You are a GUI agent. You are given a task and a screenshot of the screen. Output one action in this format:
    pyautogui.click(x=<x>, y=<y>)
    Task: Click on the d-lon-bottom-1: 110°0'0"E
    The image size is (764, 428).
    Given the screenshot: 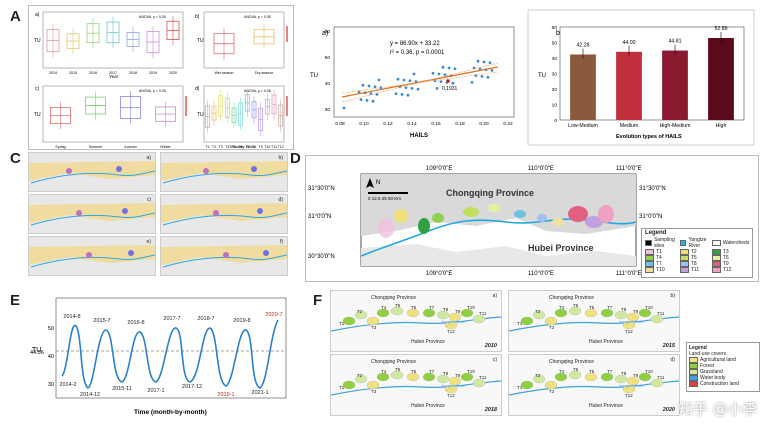 What is the action you would take?
    pyautogui.click(x=541, y=274)
    